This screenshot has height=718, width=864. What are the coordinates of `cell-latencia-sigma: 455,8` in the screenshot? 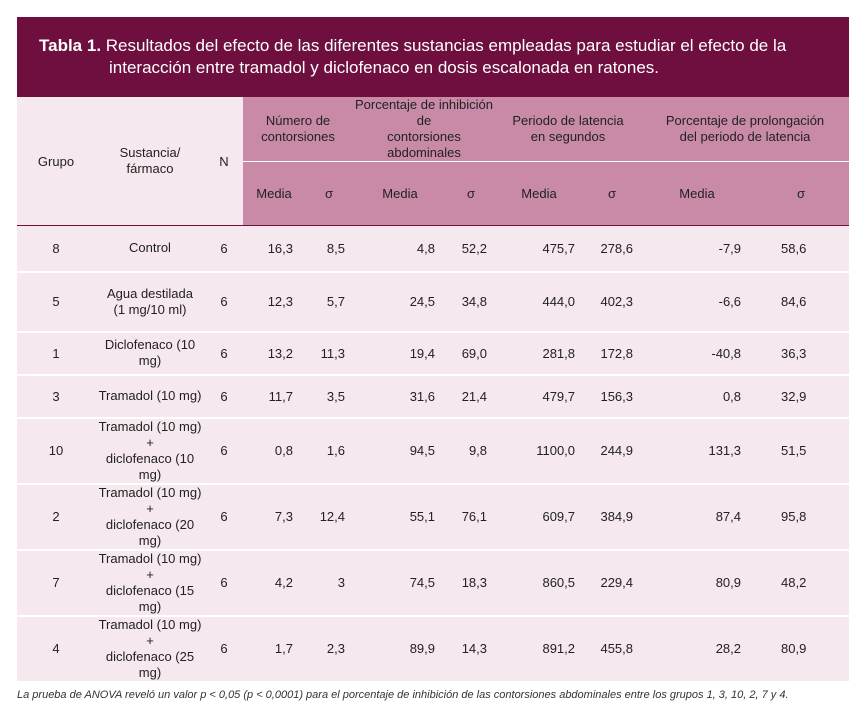 It's located at (612, 648).